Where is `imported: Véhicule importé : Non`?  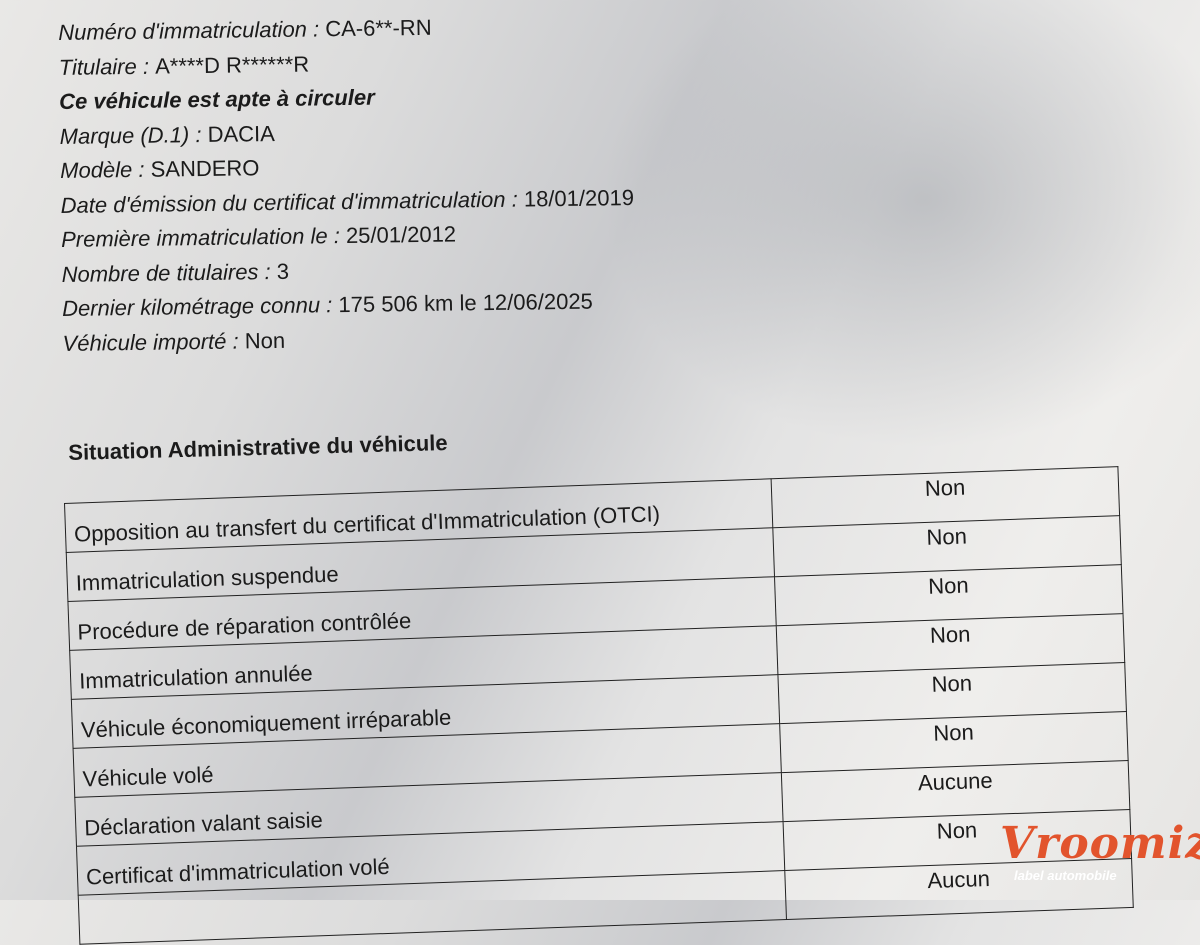 imported: Véhicule importé : Non is located at coordinates (174, 341).